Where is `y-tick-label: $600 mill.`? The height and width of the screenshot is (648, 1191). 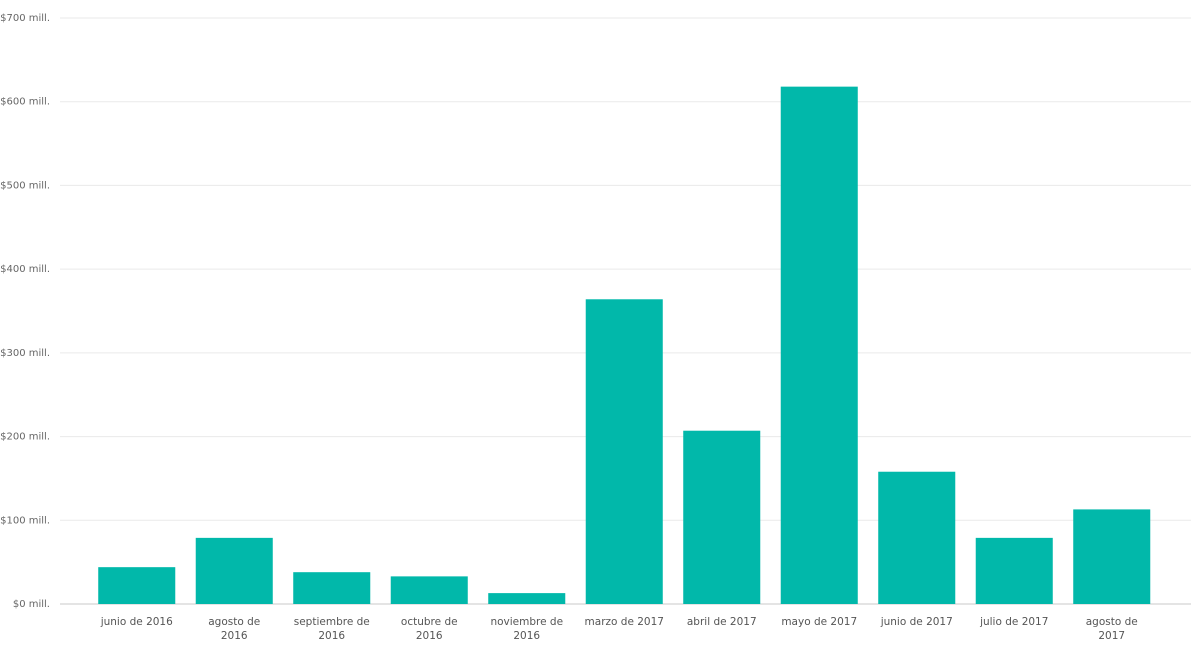
y-tick-label: $600 mill. is located at coordinates (25, 102).